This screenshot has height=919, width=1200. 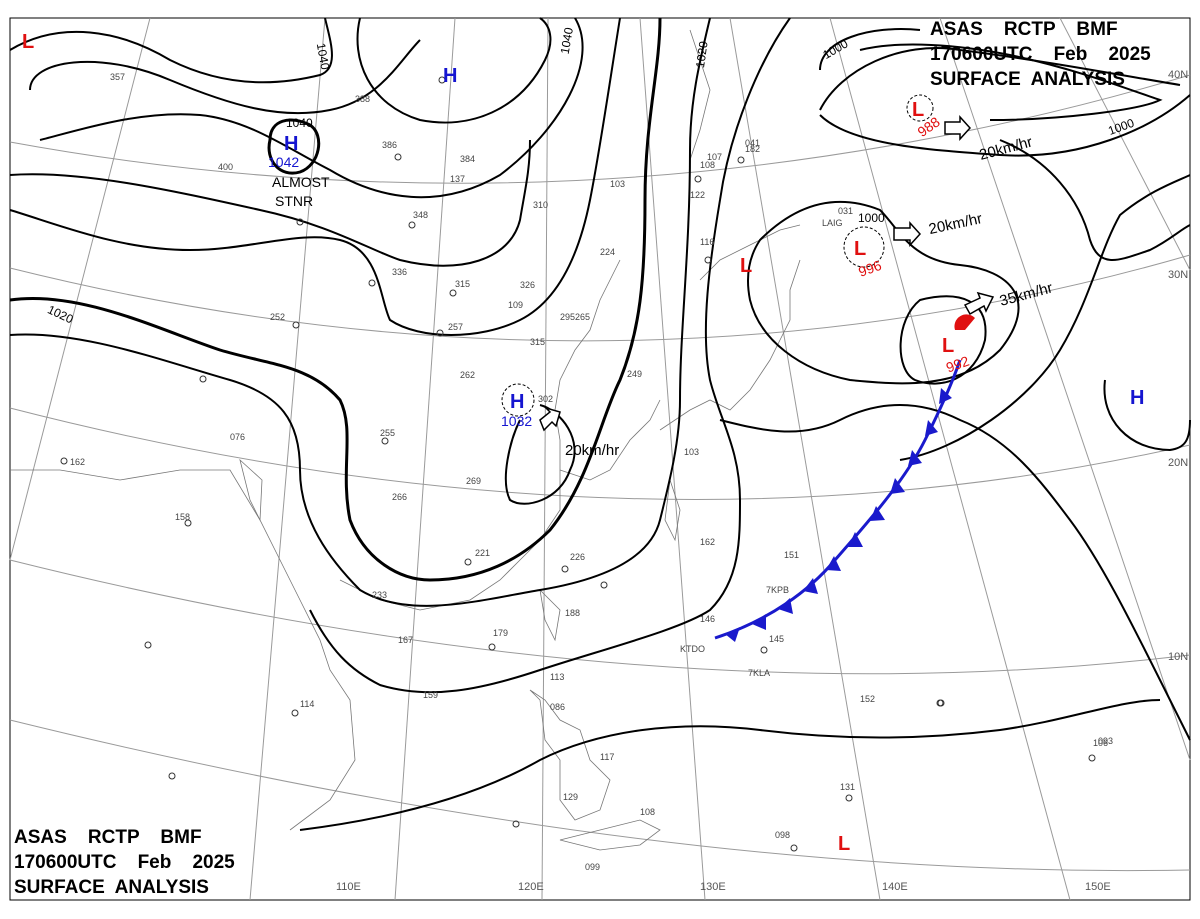 I want to click on header-bottom-line2: 170600UTC Feb 2025, so click(x=124, y=862).